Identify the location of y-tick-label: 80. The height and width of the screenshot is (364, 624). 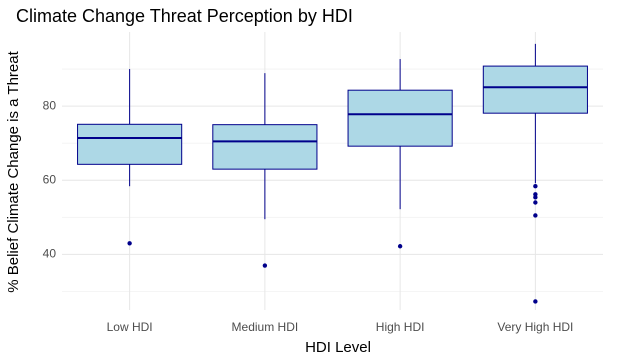
(50, 105).